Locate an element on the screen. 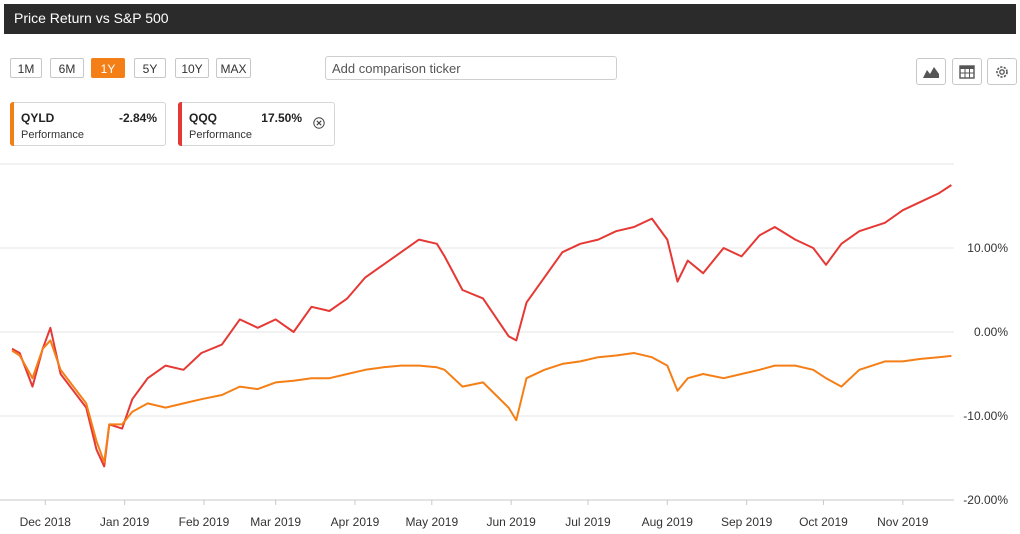 This screenshot has height=534, width=1020. ticker-card-qqq: QQQ 17.50% Performance is located at coordinates (256, 124).